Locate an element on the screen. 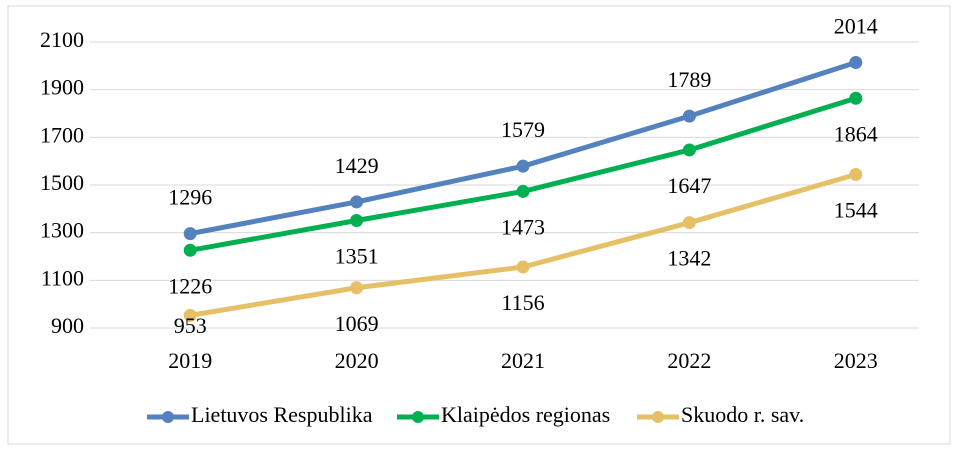 This screenshot has width=955, height=450. data-label: 1342 is located at coordinates (689, 258).